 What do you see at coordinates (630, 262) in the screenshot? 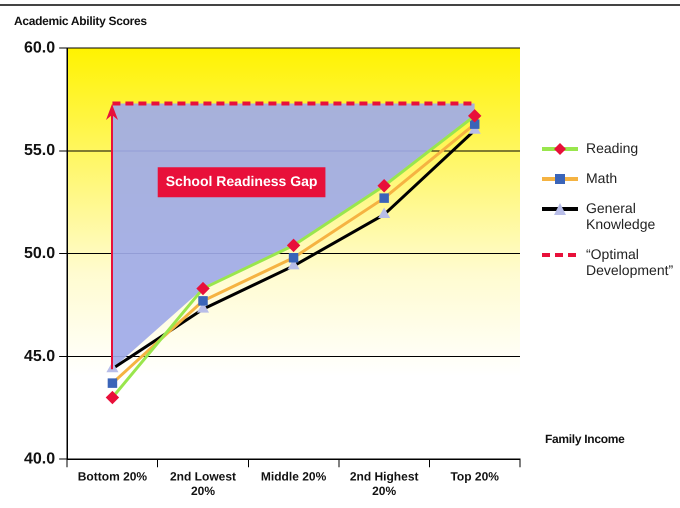
I see `legend-label: “Optimal Development”` at bounding box center [630, 262].